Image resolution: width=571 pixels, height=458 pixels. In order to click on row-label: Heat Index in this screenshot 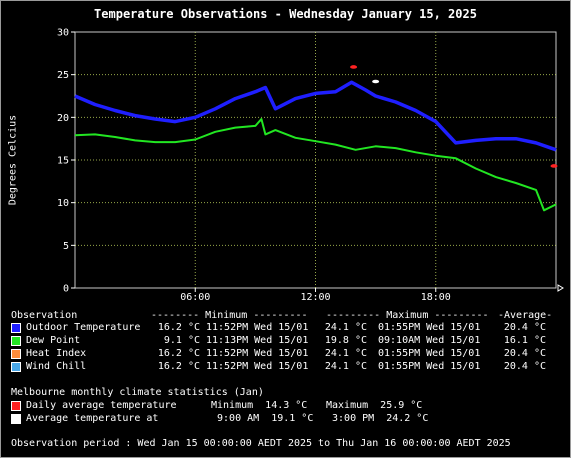, I will do `click(56, 353)`.